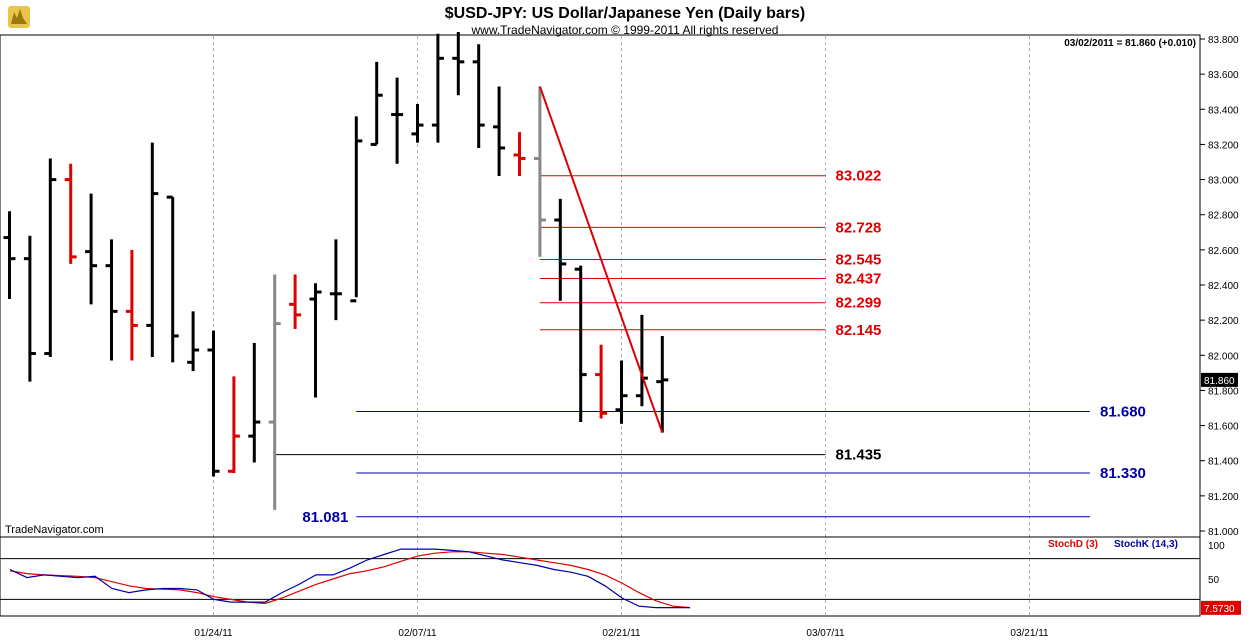 This screenshot has height=643, width=1250. I want to click on level-label-7: 81.435, so click(859, 455).